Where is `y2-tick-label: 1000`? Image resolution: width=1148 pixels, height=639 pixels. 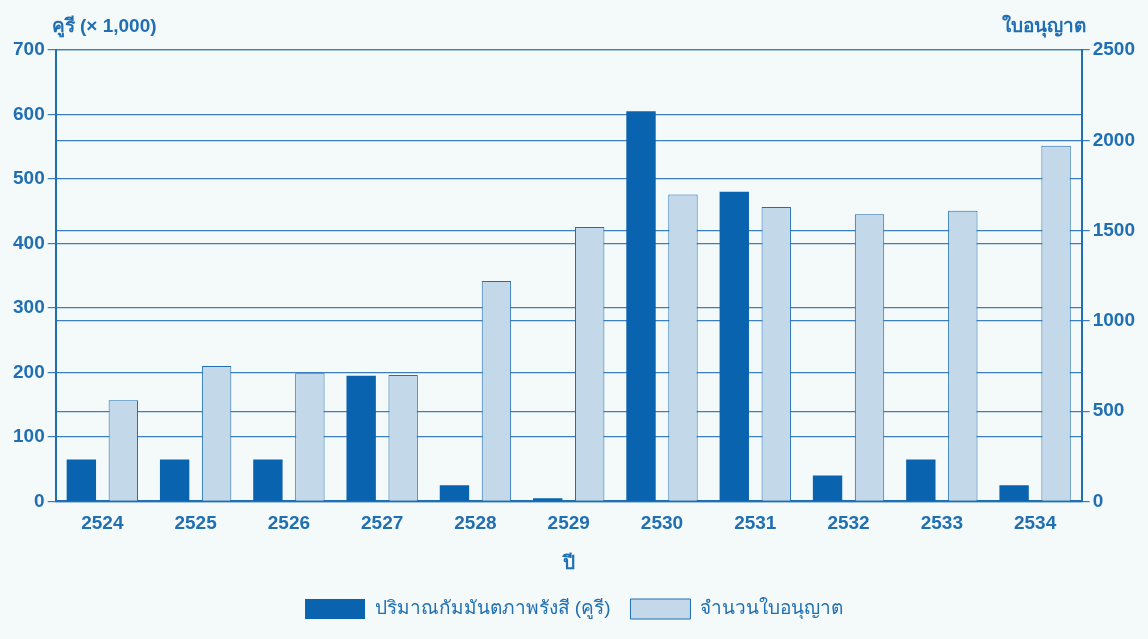
y2-tick-label: 1000 is located at coordinates (1114, 320).